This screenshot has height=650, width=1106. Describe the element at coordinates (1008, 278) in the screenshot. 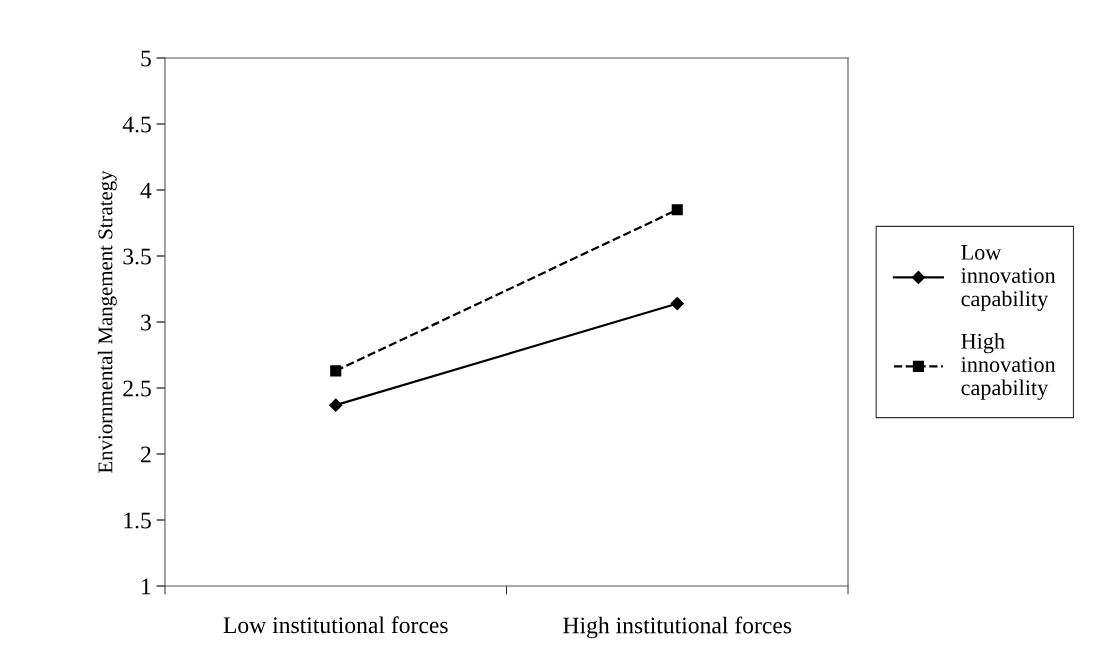

I see `legend-label: Low innovation capability` at that location.